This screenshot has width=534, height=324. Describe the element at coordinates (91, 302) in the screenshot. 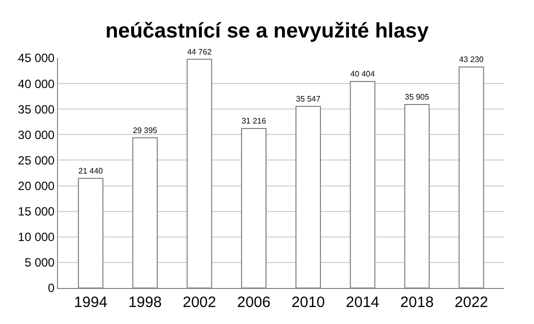

I see `x-tick-label: 1994` at that location.